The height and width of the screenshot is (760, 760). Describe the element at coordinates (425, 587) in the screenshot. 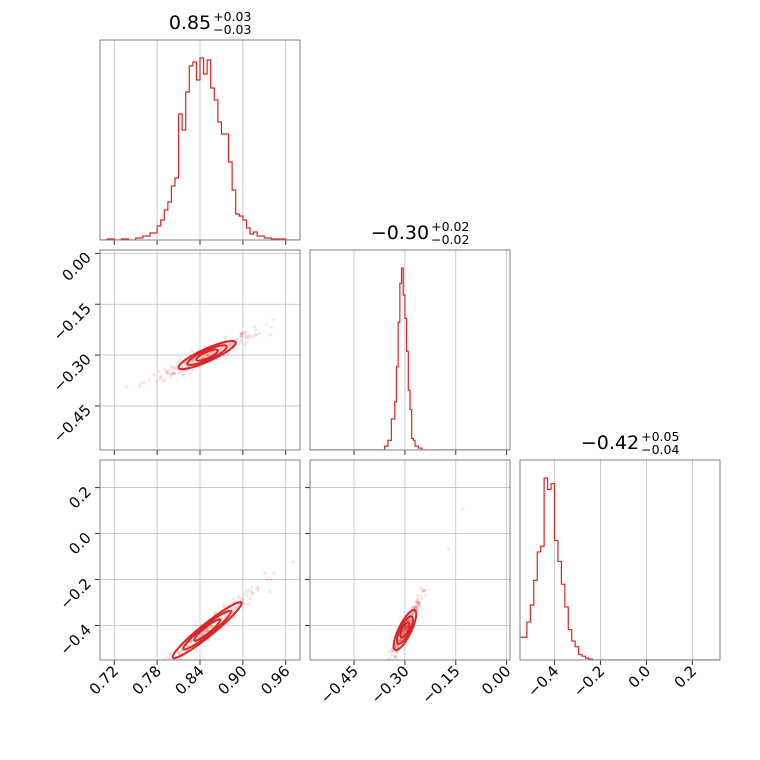

I see `scatter-points` at that location.